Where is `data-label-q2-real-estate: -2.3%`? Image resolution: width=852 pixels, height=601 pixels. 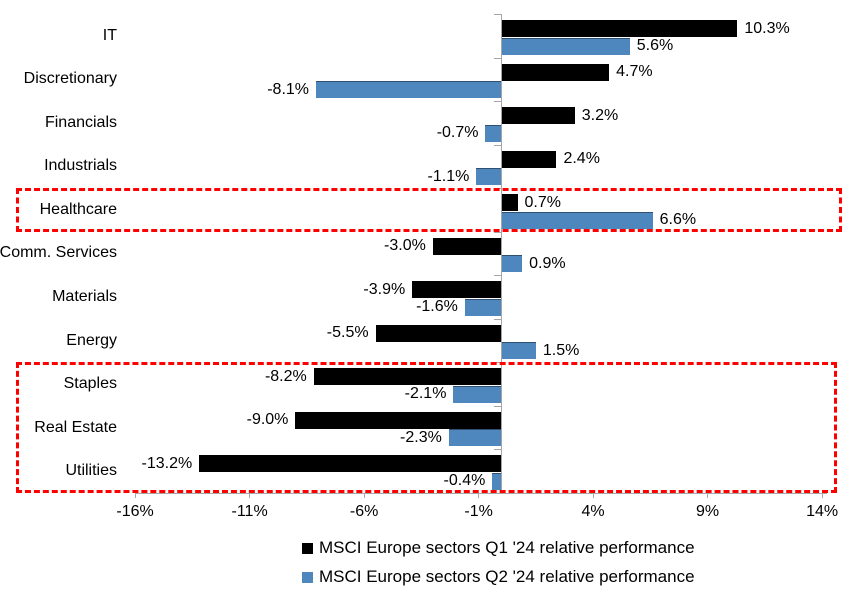 data-label-q2-real-estate: -2.3% is located at coordinates (421, 437).